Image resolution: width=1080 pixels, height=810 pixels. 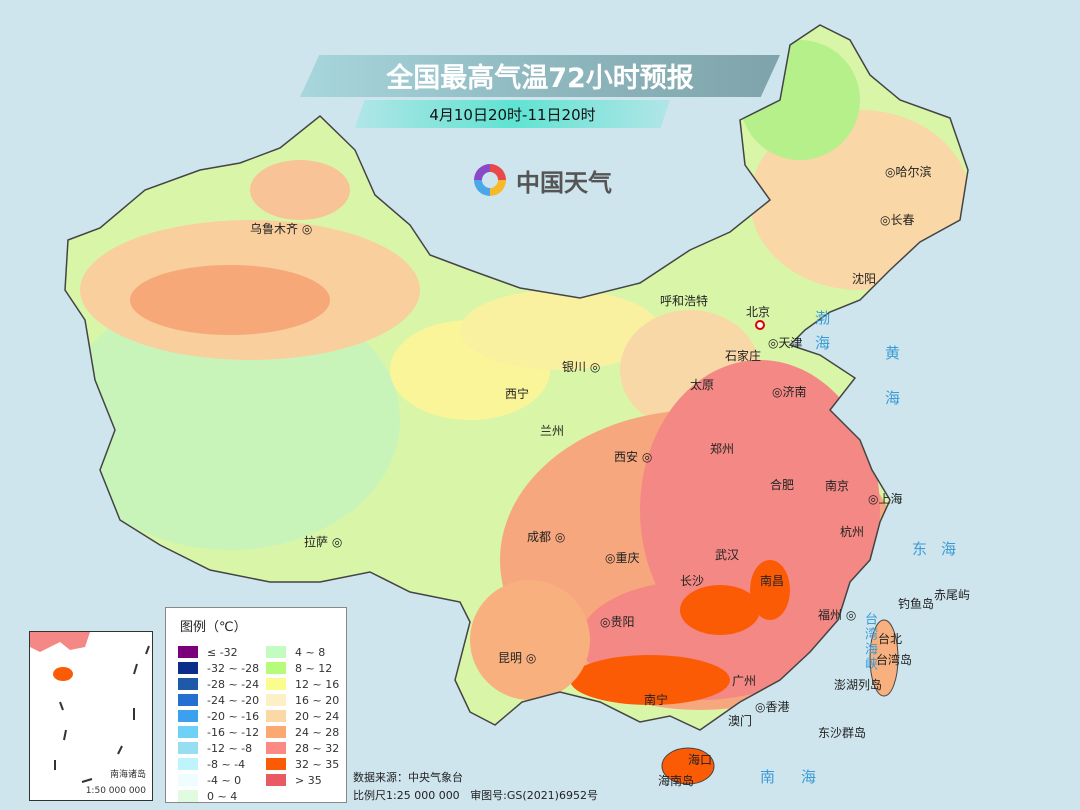 I want to click on legend-item: 28 ~ 32, so click(x=302, y=748).